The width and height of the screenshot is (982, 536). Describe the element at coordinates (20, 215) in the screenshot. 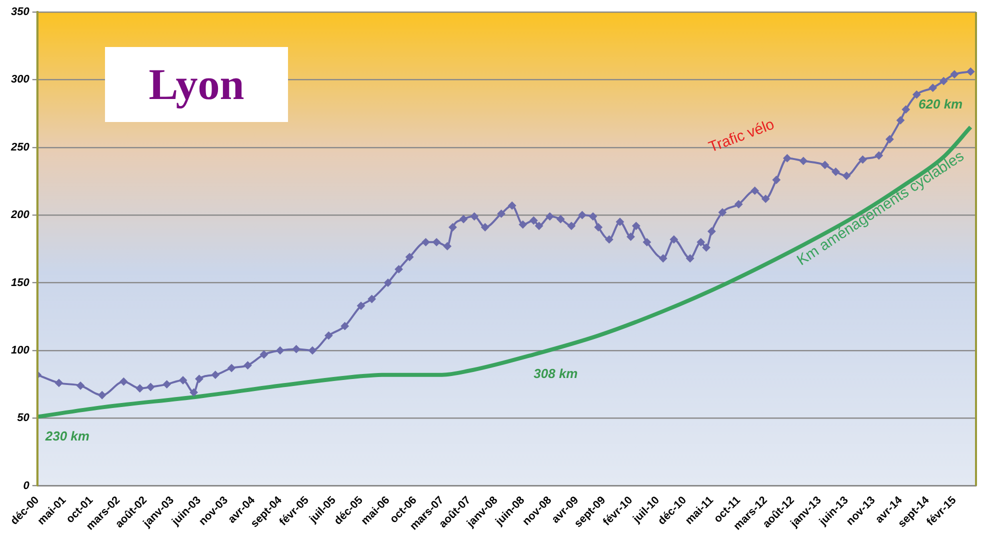

I see `y-tick-label: 200` at that location.